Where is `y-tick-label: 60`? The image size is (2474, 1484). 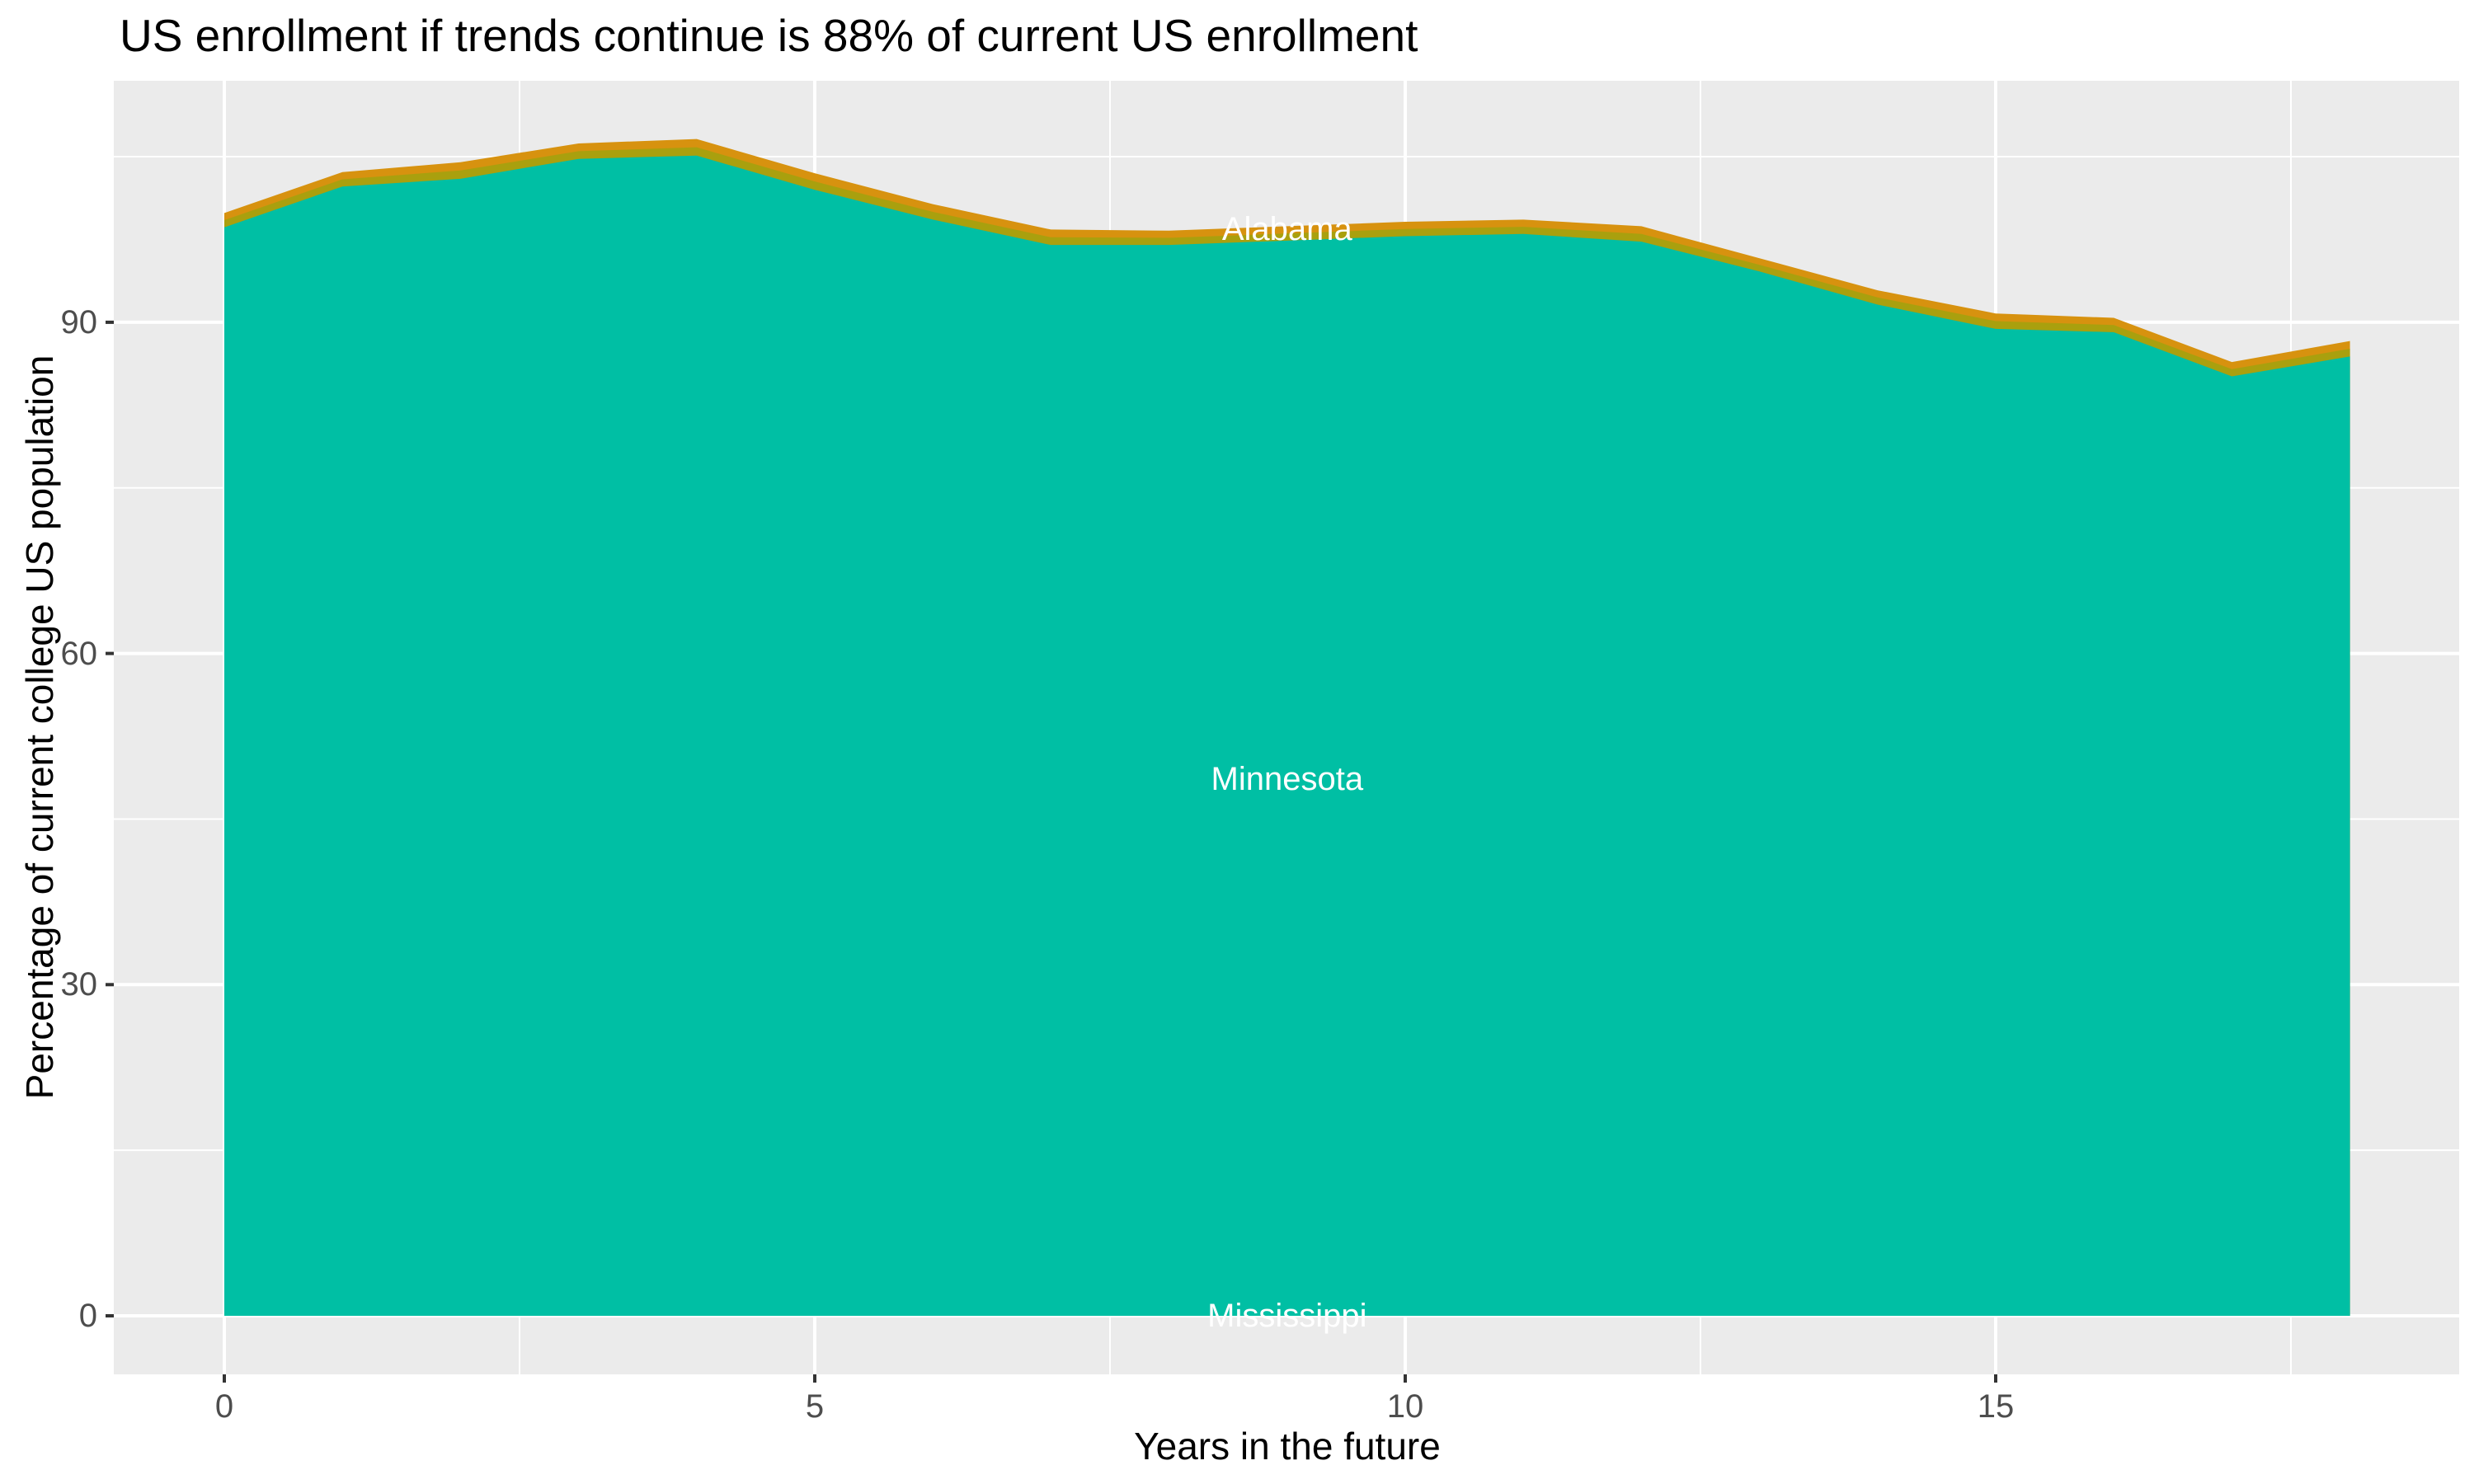
y-tick-label: 60 is located at coordinates (79, 653).